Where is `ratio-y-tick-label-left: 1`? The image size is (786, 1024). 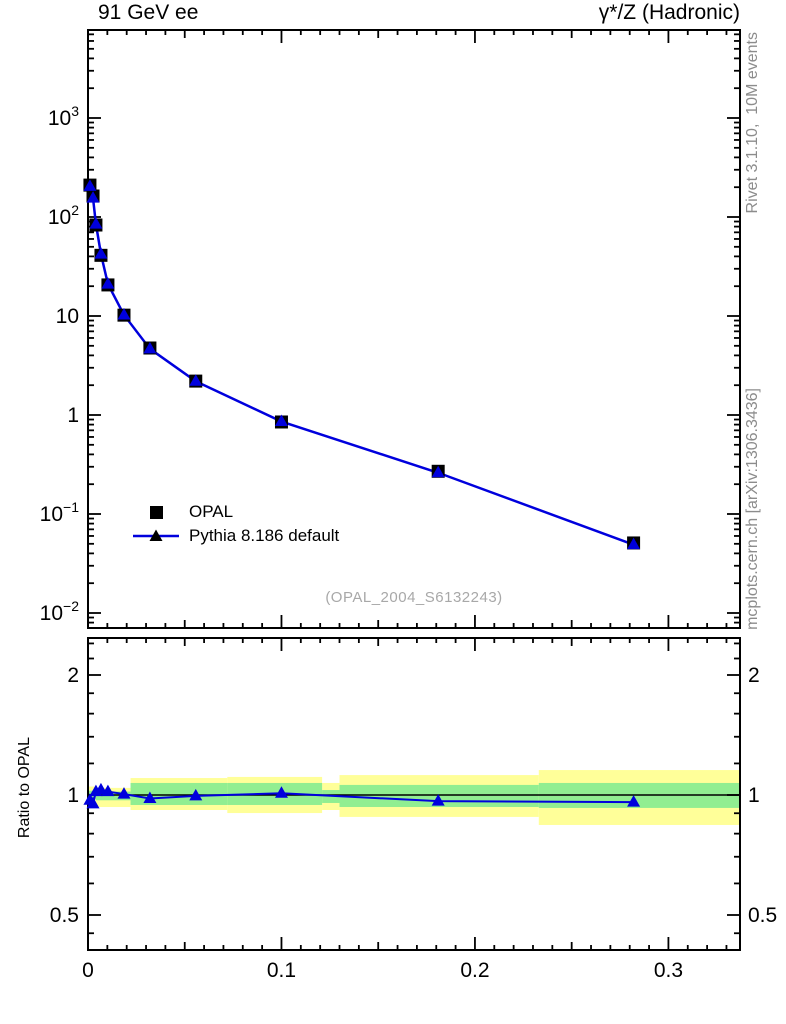
ratio-y-tick-label-left: 1 is located at coordinates (73, 795).